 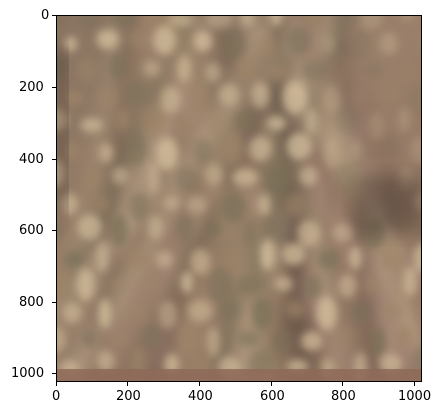 What do you see at coordinates (200, 396) in the screenshot?
I see `x-tick-label: 400` at bounding box center [200, 396].